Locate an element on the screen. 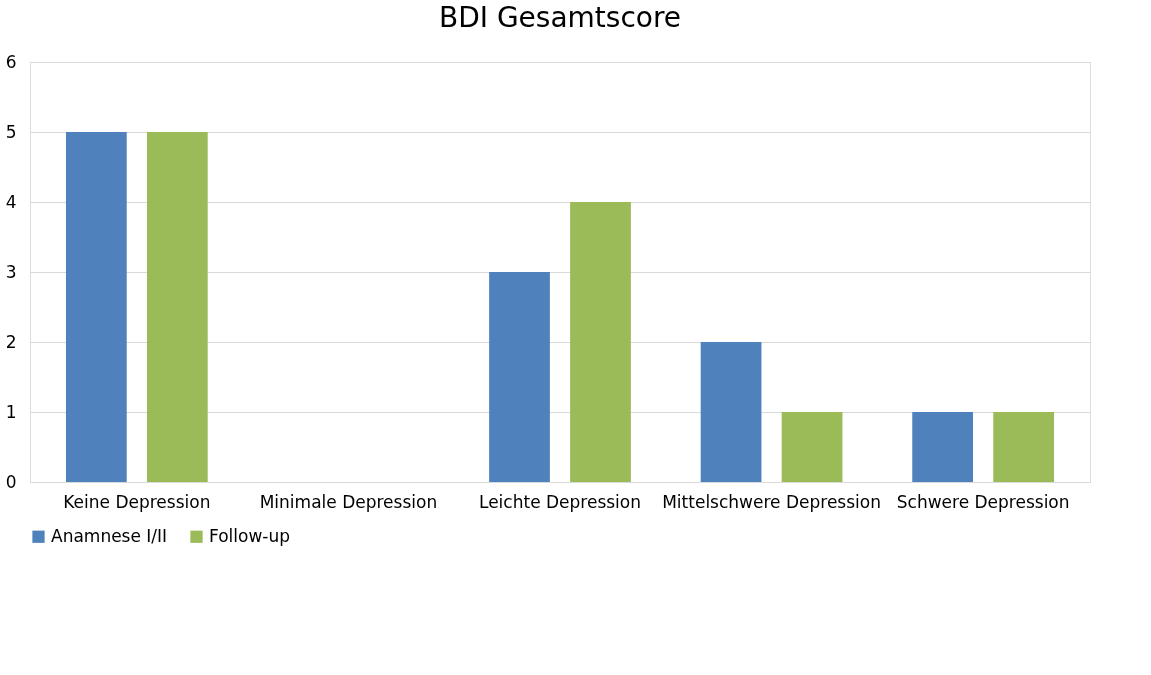 The image size is (1151, 675). chart-title: BDI Gesamtscore is located at coordinates (560, 17).